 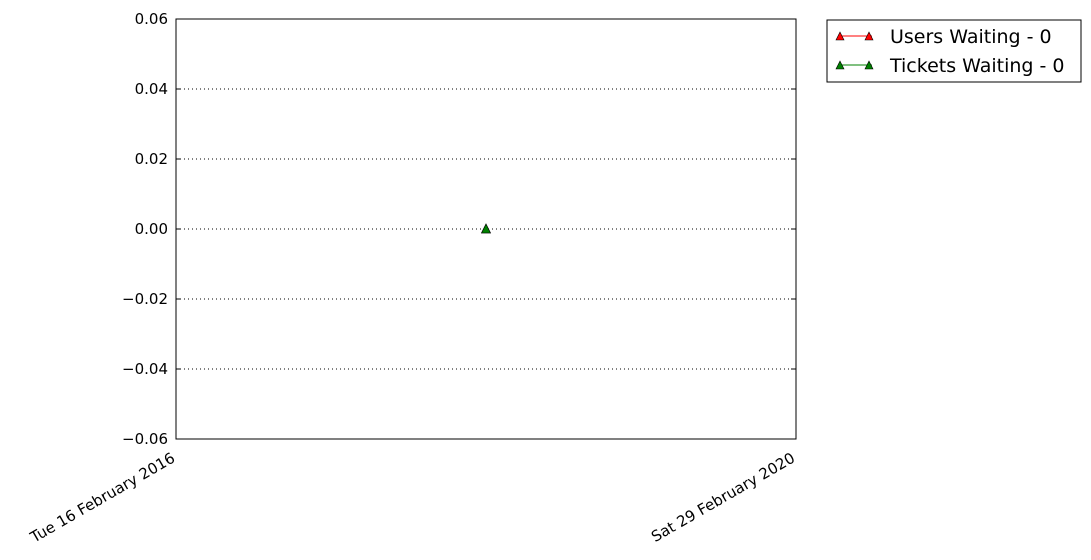 What do you see at coordinates (869, 65) in the screenshot?
I see `legend-marker-tickets-right` at bounding box center [869, 65].